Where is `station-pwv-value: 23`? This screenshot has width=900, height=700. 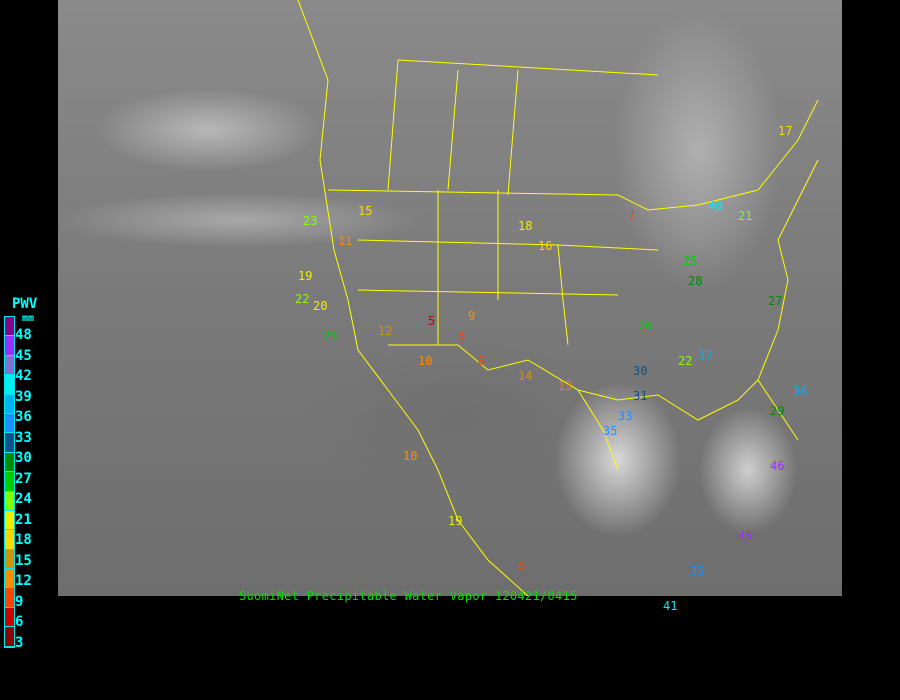 station-pwv-value: 23 is located at coordinates (310, 221).